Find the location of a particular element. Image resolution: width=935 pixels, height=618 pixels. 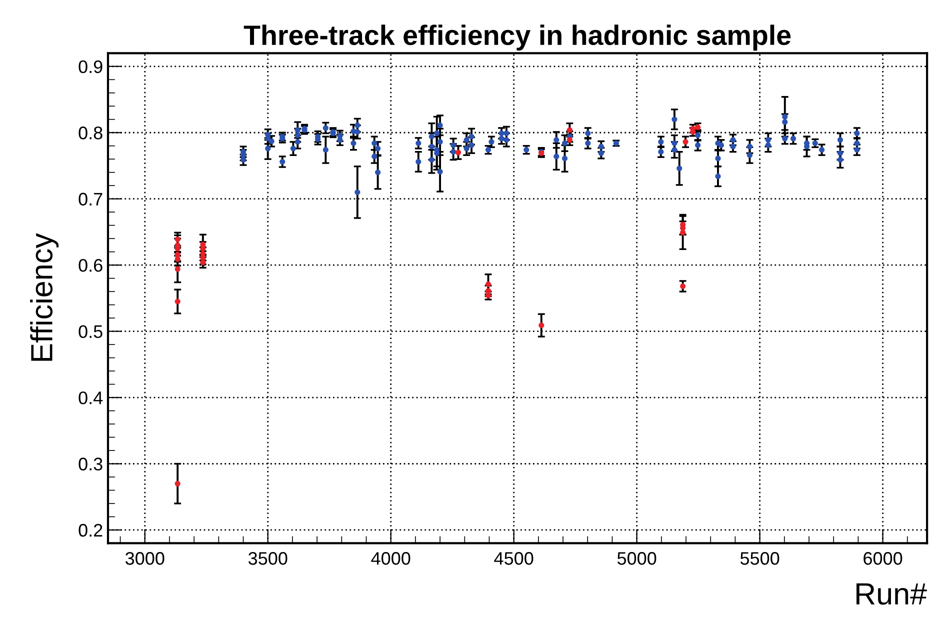

x-tick-label: 4000 is located at coordinates (390, 558).